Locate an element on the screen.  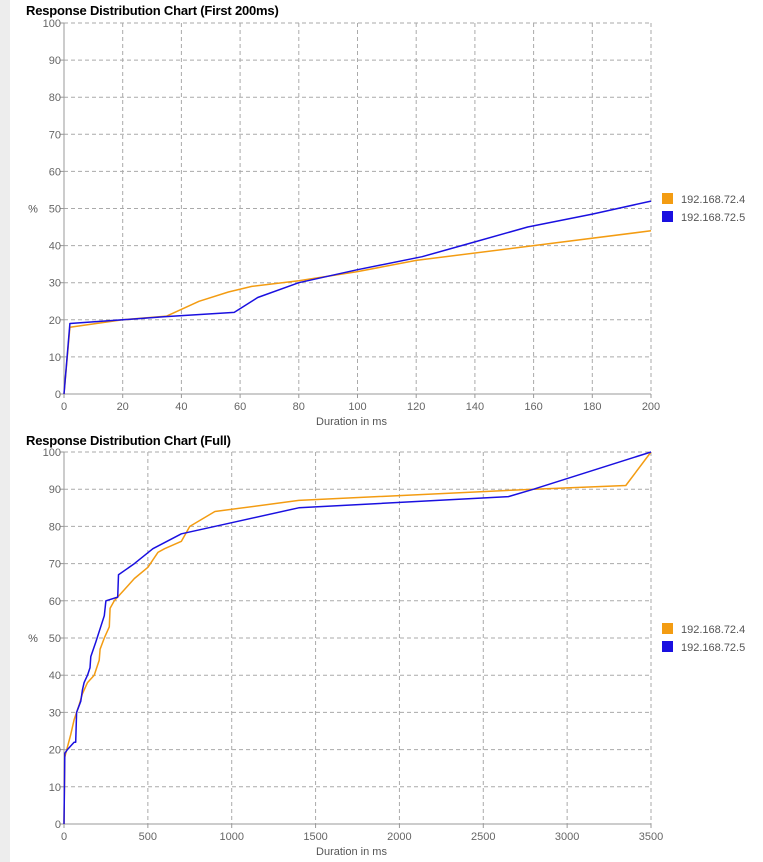
x-tick-label: 3000 is located at coordinates (567, 837).